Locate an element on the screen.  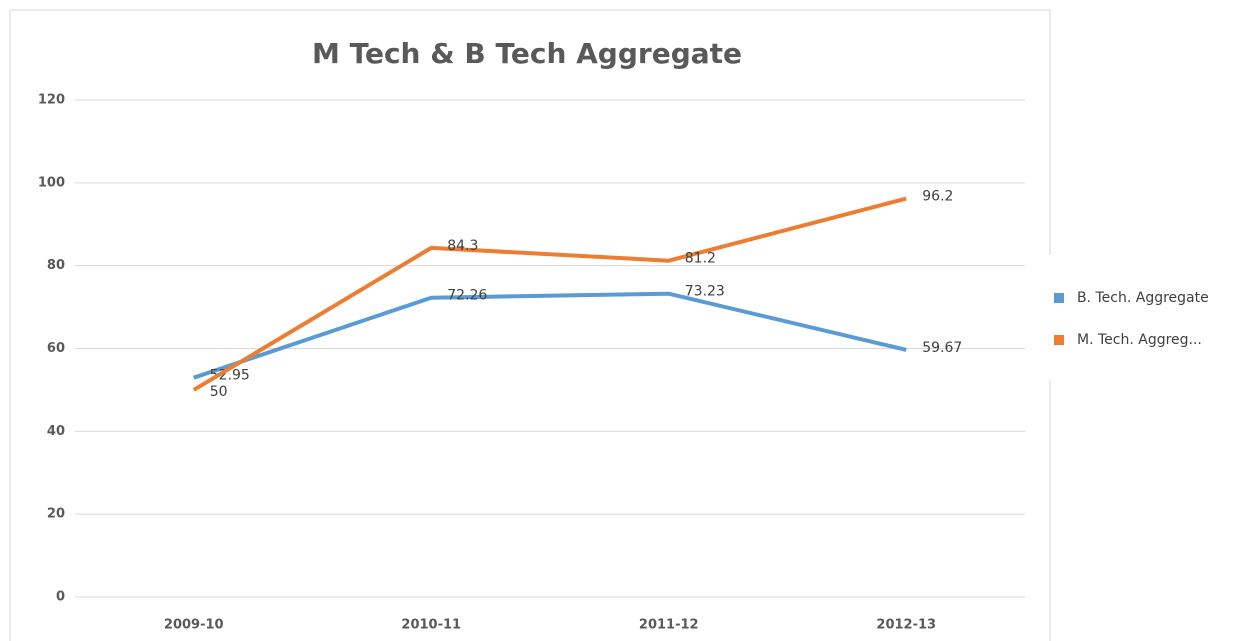
data-label: 59.67 is located at coordinates (942, 348).